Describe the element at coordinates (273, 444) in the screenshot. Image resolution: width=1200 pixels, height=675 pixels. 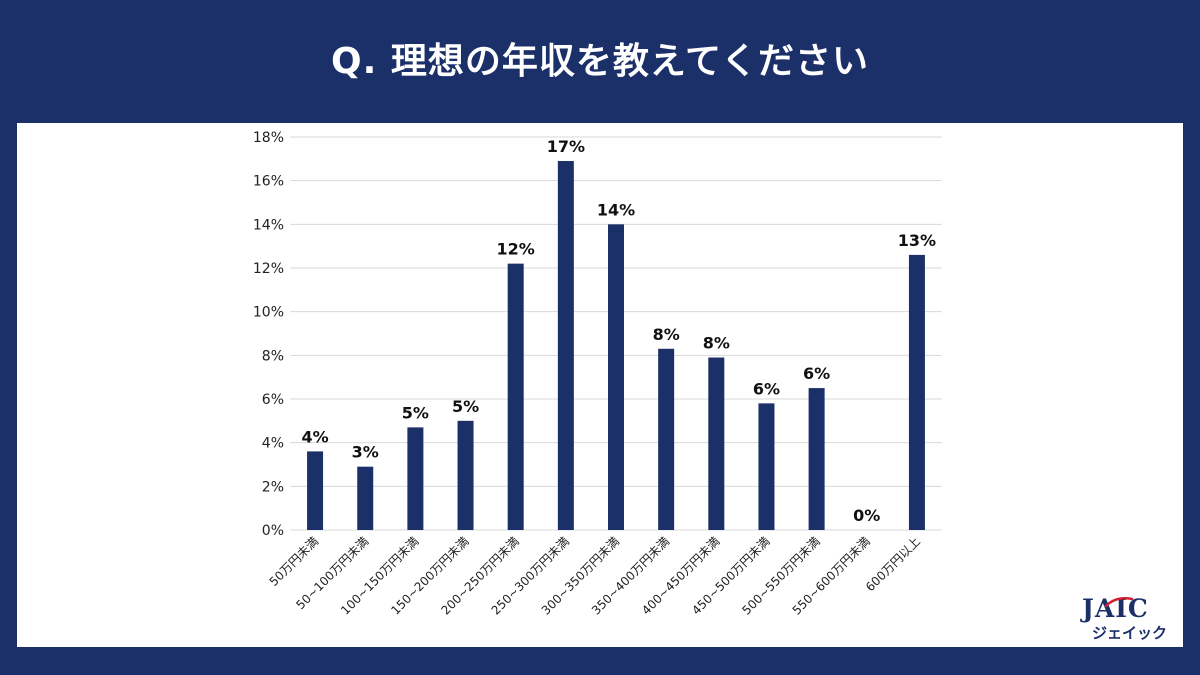
I see `y-tick-label: 4%` at that location.